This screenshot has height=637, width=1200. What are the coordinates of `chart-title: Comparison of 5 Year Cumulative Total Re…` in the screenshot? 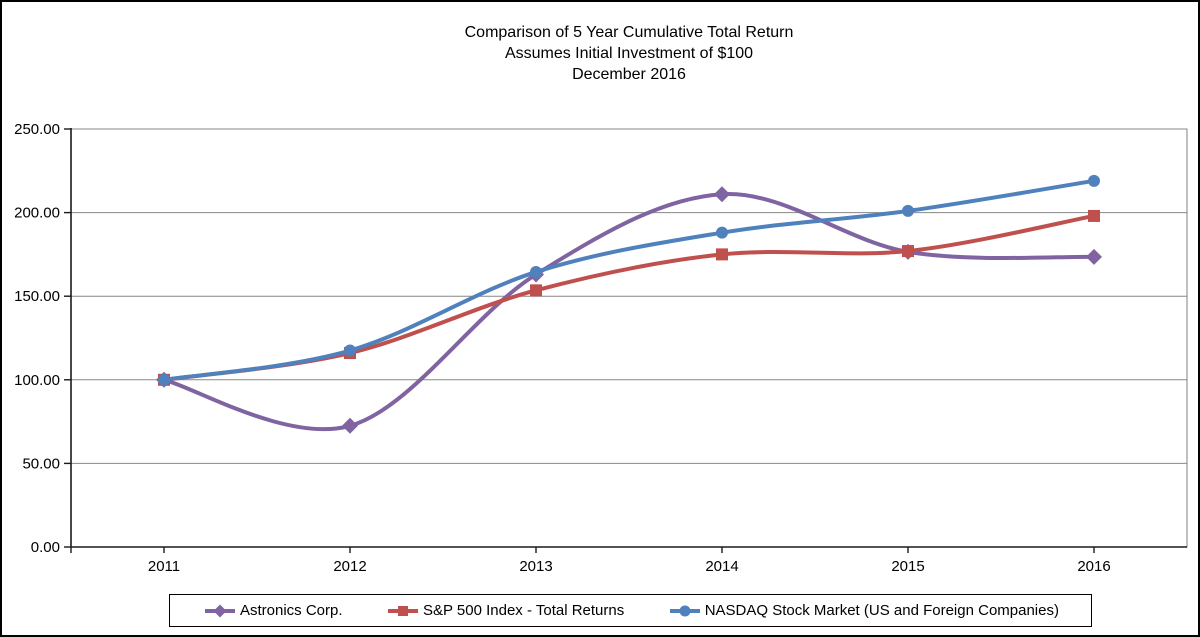 It's located at (629, 53).